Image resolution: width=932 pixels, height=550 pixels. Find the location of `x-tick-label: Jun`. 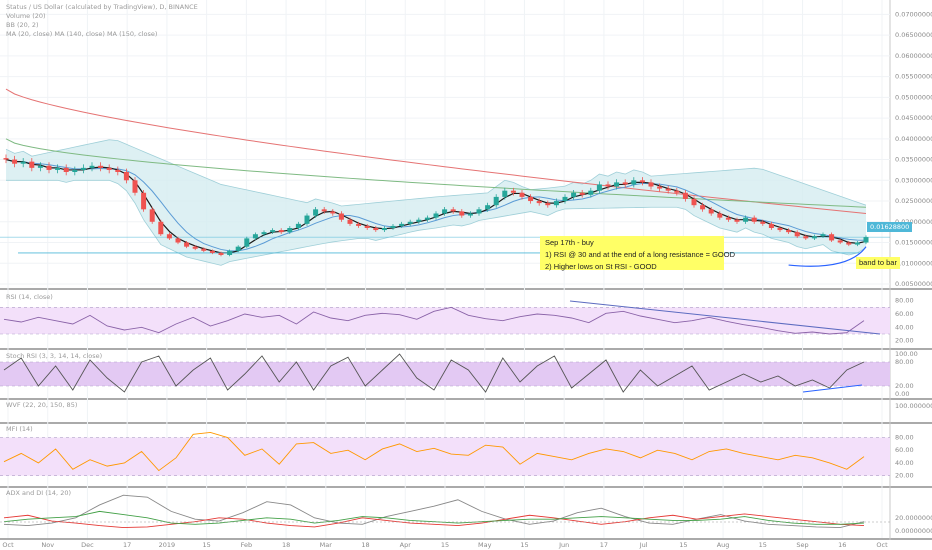

x-tick-label: Jun is located at coordinates (563, 545).